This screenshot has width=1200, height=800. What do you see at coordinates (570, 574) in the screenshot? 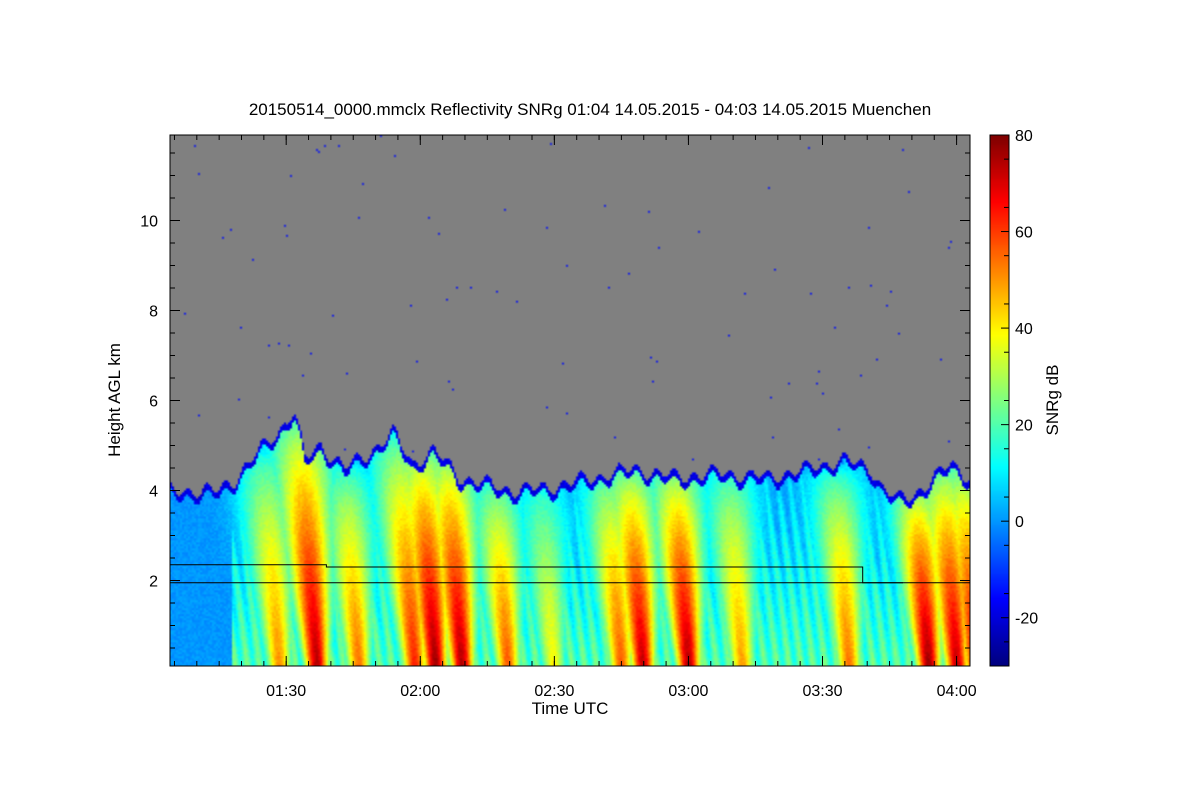
I see `overlay-lines` at bounding box center [570, 574].